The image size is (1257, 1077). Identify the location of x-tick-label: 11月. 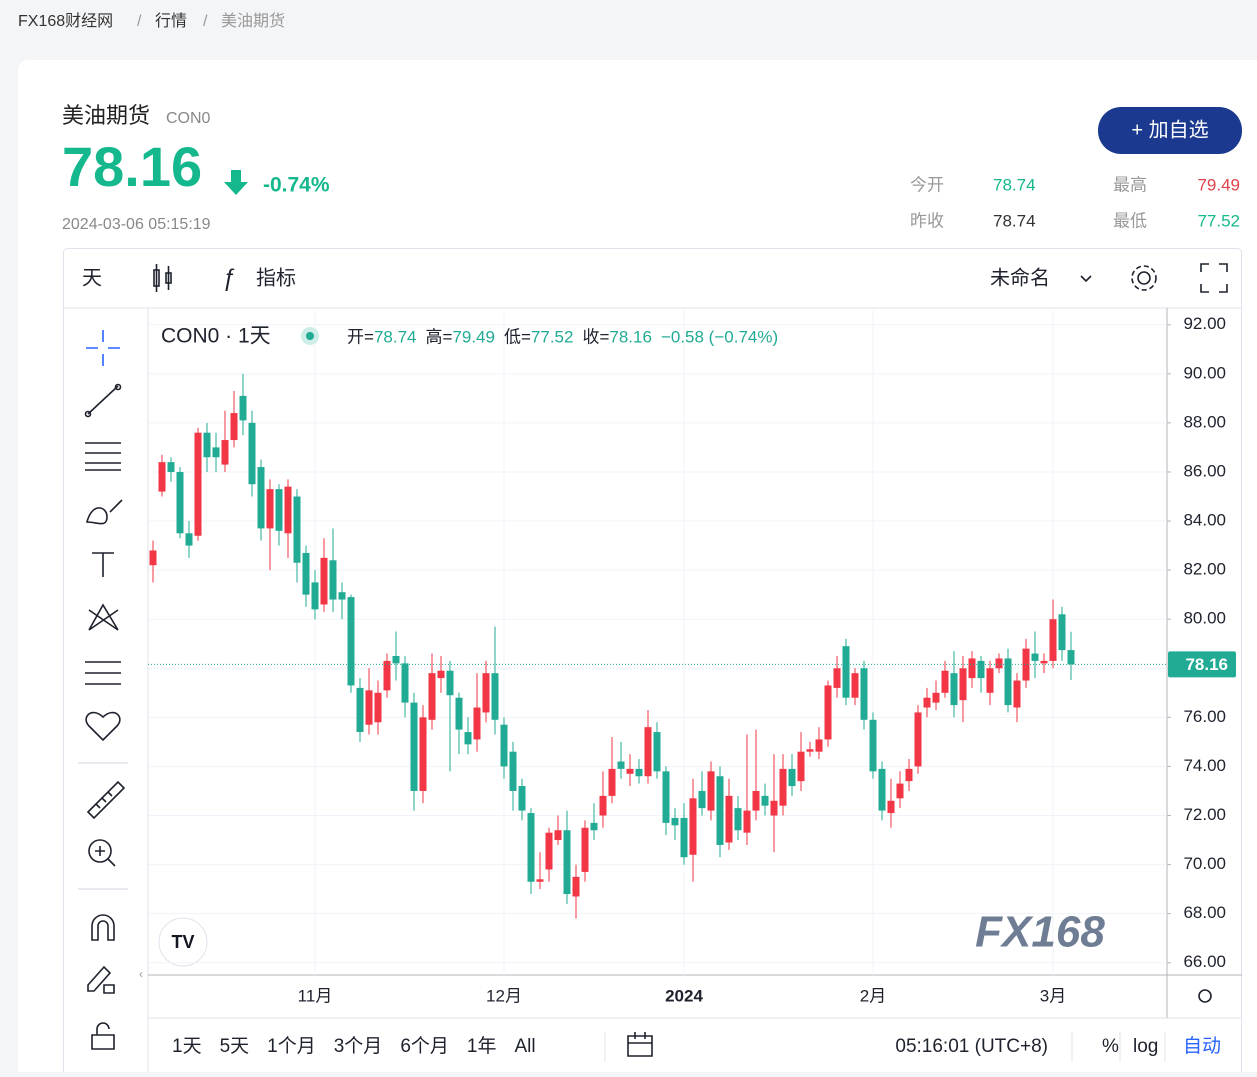
(315, 995).